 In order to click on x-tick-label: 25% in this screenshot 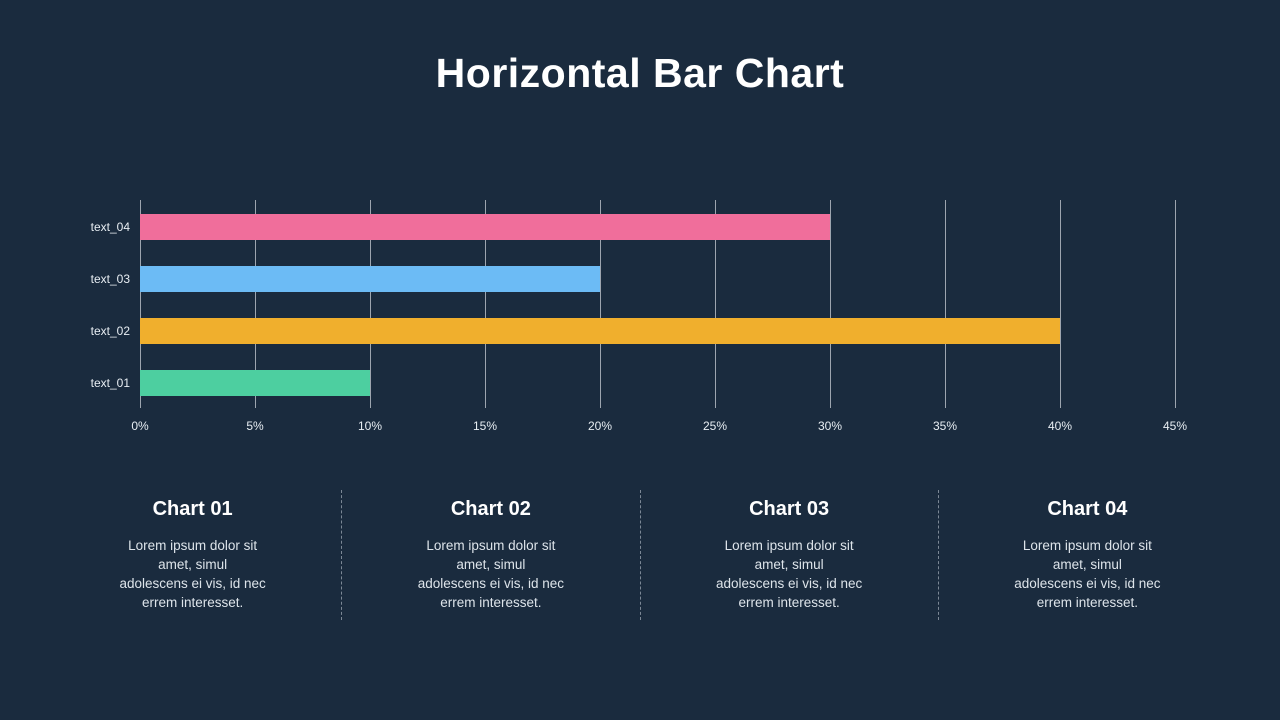, I will do `click(715, 426)`.